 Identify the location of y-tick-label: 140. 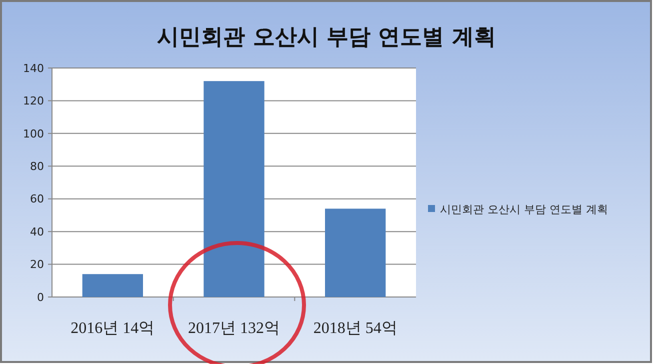
(33, 68).